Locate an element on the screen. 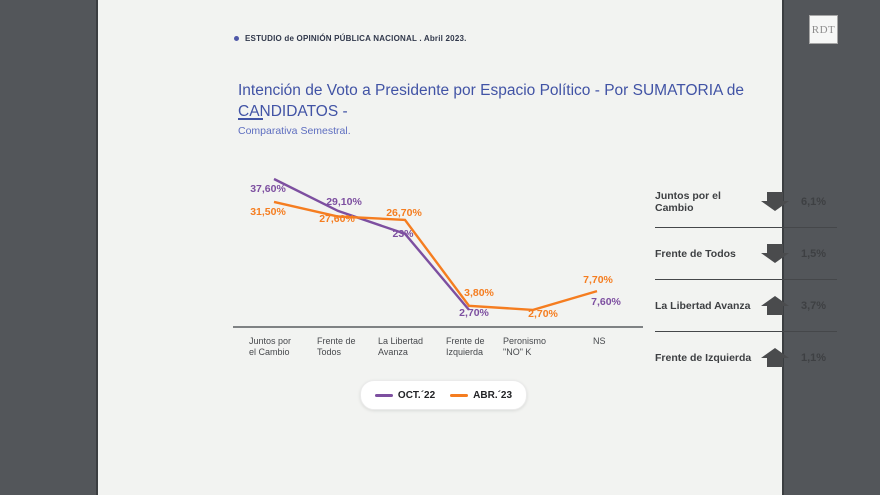 This screenshot has width=880, height=495. page-title-line2: CANDIDATOS - is located at coordinates (293, 111).